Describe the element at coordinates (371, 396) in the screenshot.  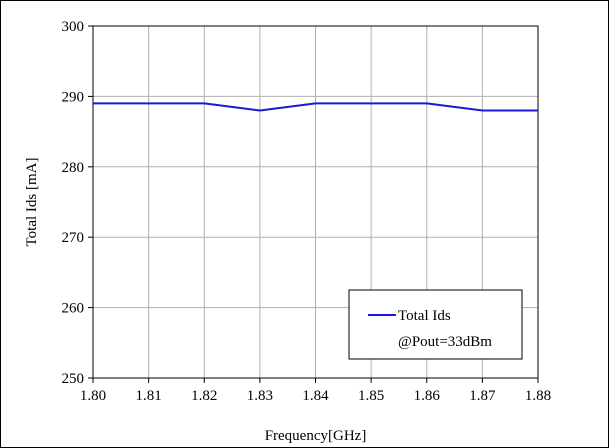
I see `x-tick-label: 1.85` at that location.